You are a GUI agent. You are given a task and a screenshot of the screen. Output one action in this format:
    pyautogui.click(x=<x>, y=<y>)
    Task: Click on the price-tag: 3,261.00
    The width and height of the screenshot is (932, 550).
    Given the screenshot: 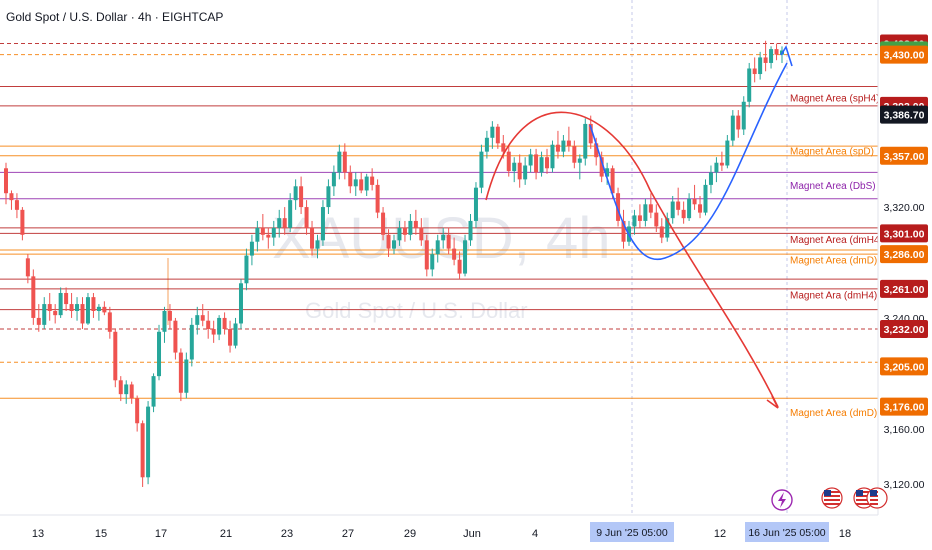 What is the action you would take?
    pyautogui.click(x=904, y=290)
    